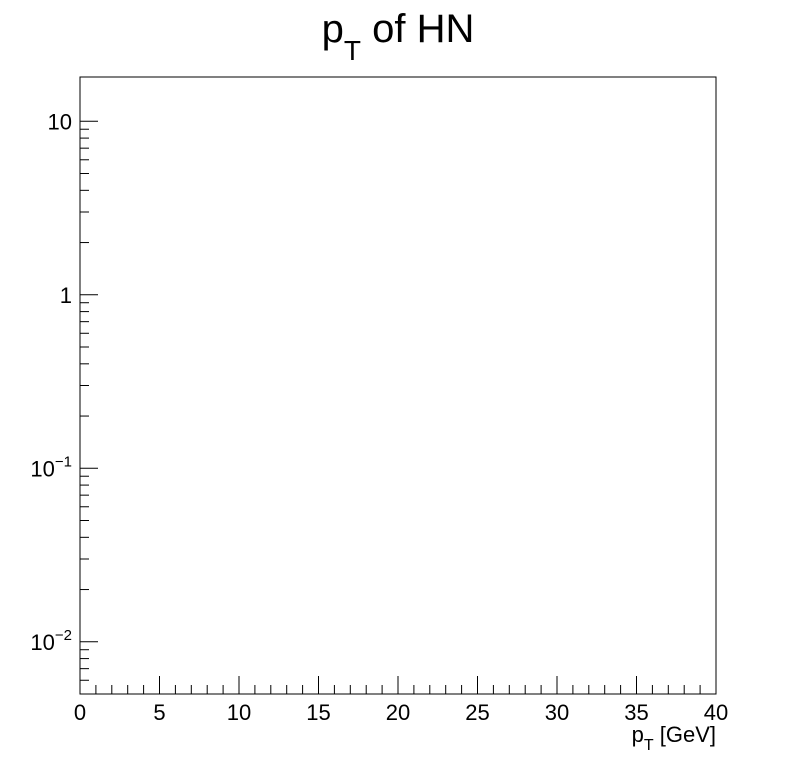  What do you see at coordinates (89, 407) in the screenshot?
I see `y-axis-ticks` at bounding box center [89, 407].